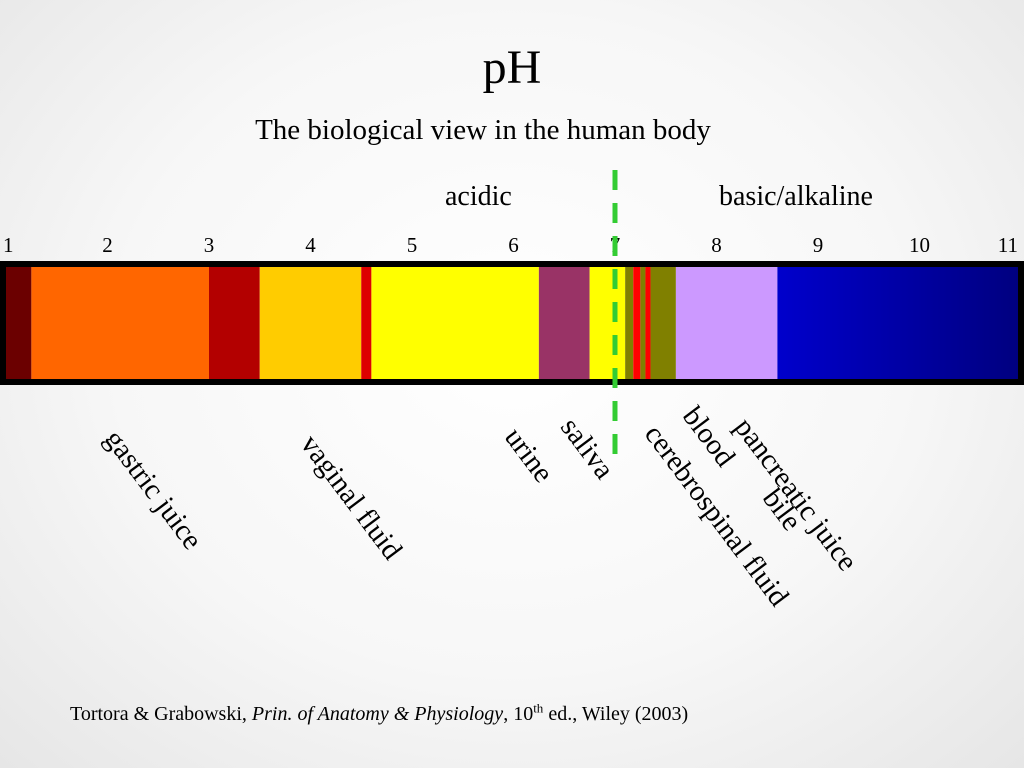 The width and height of the screenshot is (1024, 768). Describe the element at coordinates (538, 708) in the screenshot. I see `citation-edition-suffix: th` at that location.